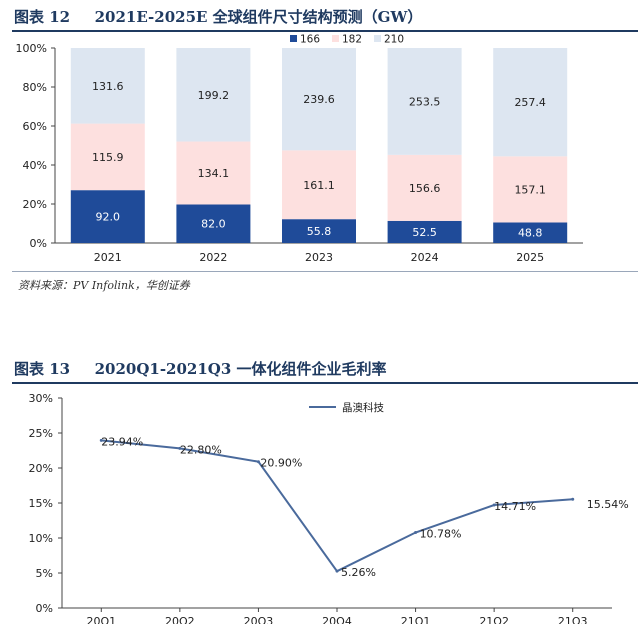 This screenshot has height=624, width=644. What do you see at coordinates (213, 257) in the screenshot?
I see `x-tick-label: 2022` at bounding box center [213, 257].